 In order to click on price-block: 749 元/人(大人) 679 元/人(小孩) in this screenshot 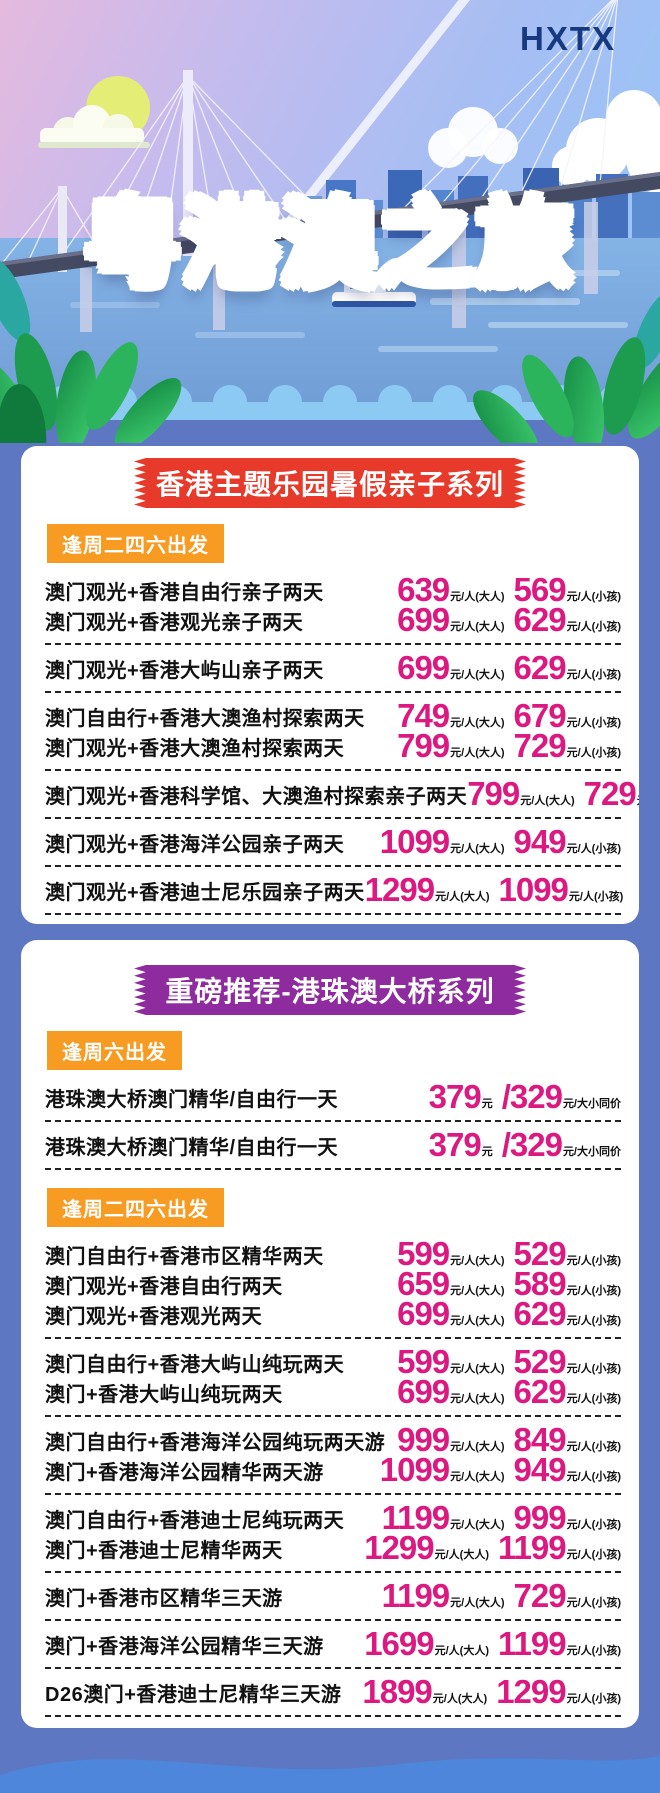, I will do `click(509, 715)`.